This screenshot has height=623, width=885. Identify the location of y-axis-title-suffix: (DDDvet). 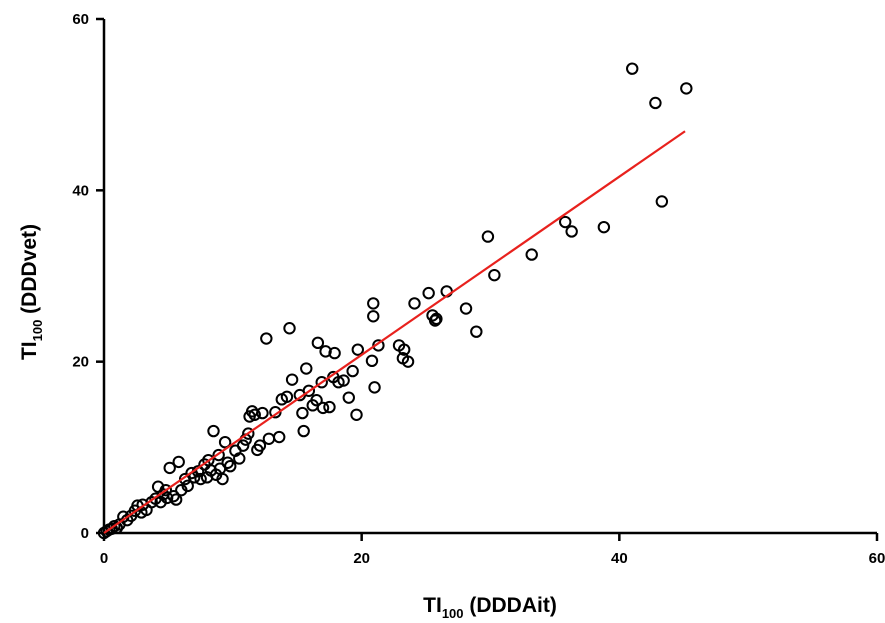
(29, 269).